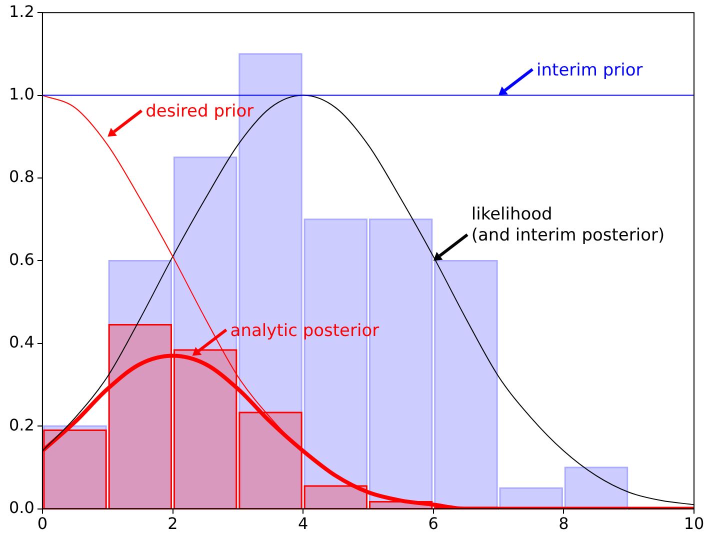 Image resolution: width=704 pixels, height=539 pixels. I want to click on annotation: interim prior, so click(589, 70).